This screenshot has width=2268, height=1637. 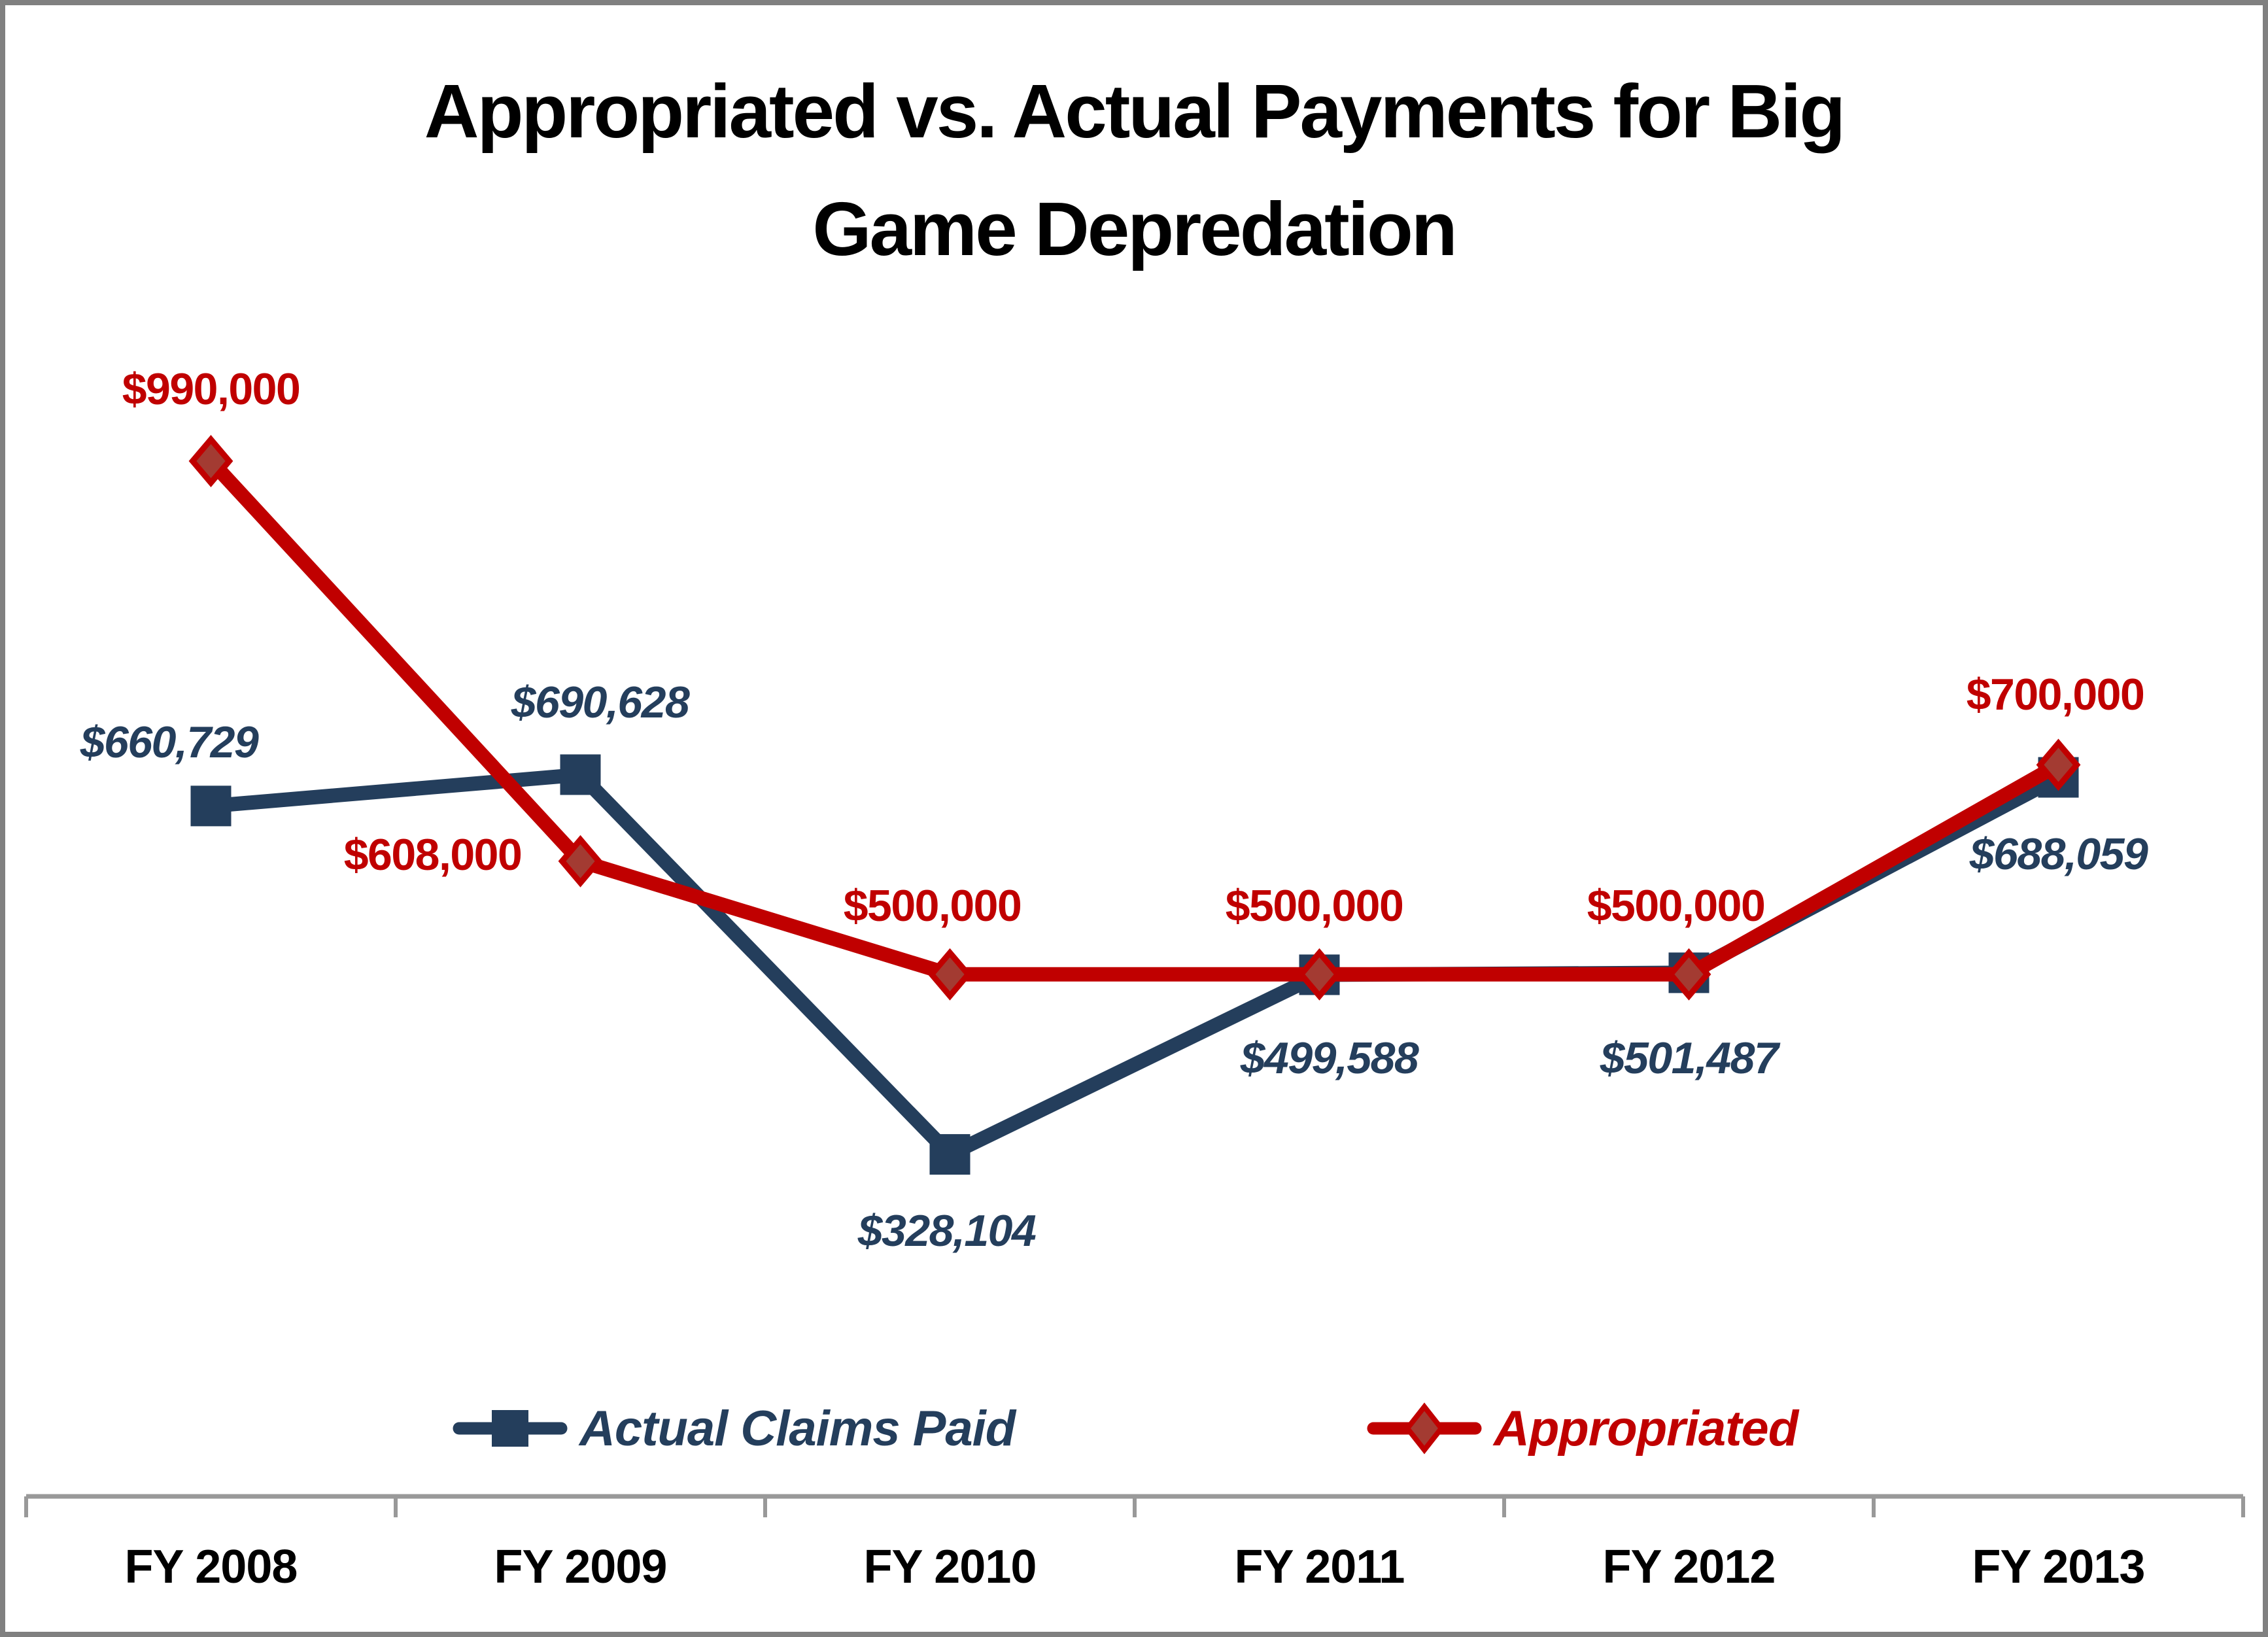 I want to click on data-label-appropriated-4: $500,000, so click(x=1676, y=905).